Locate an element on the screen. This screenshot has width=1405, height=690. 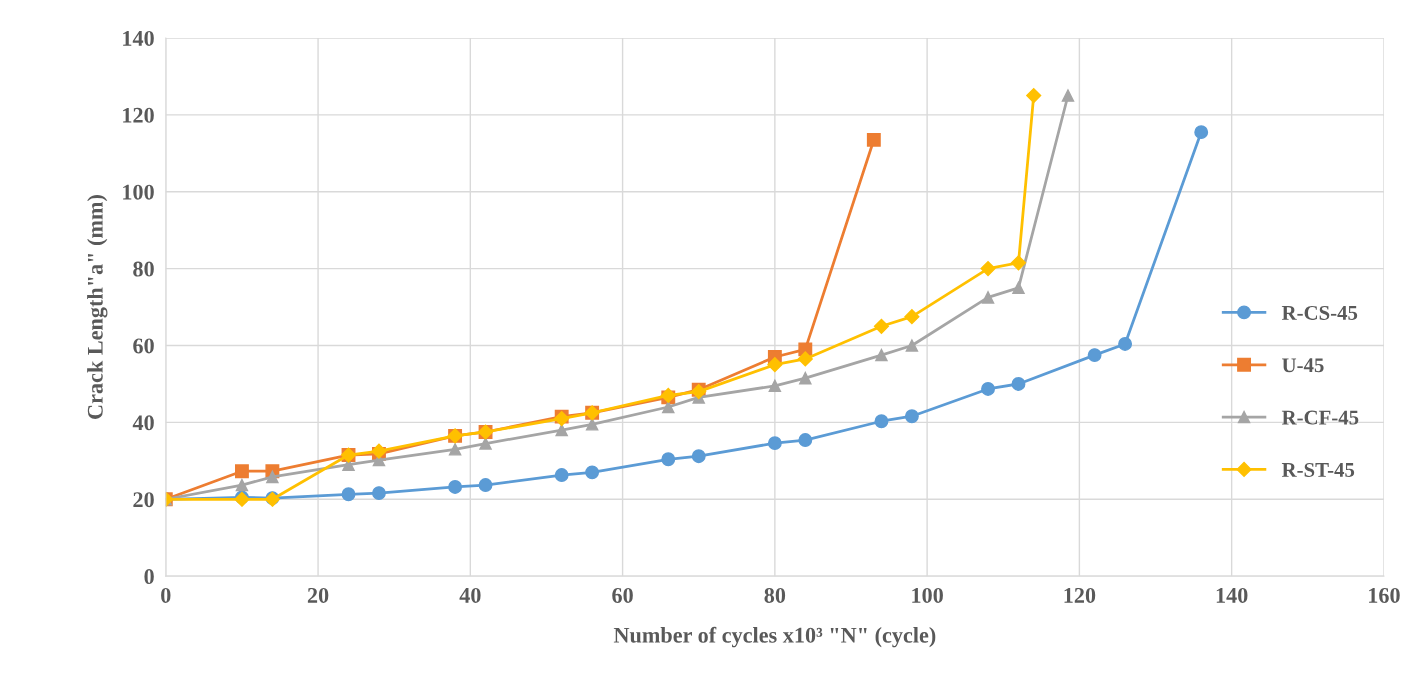
legend-label: R-CF-45 is located at coordinates (1320, 417).